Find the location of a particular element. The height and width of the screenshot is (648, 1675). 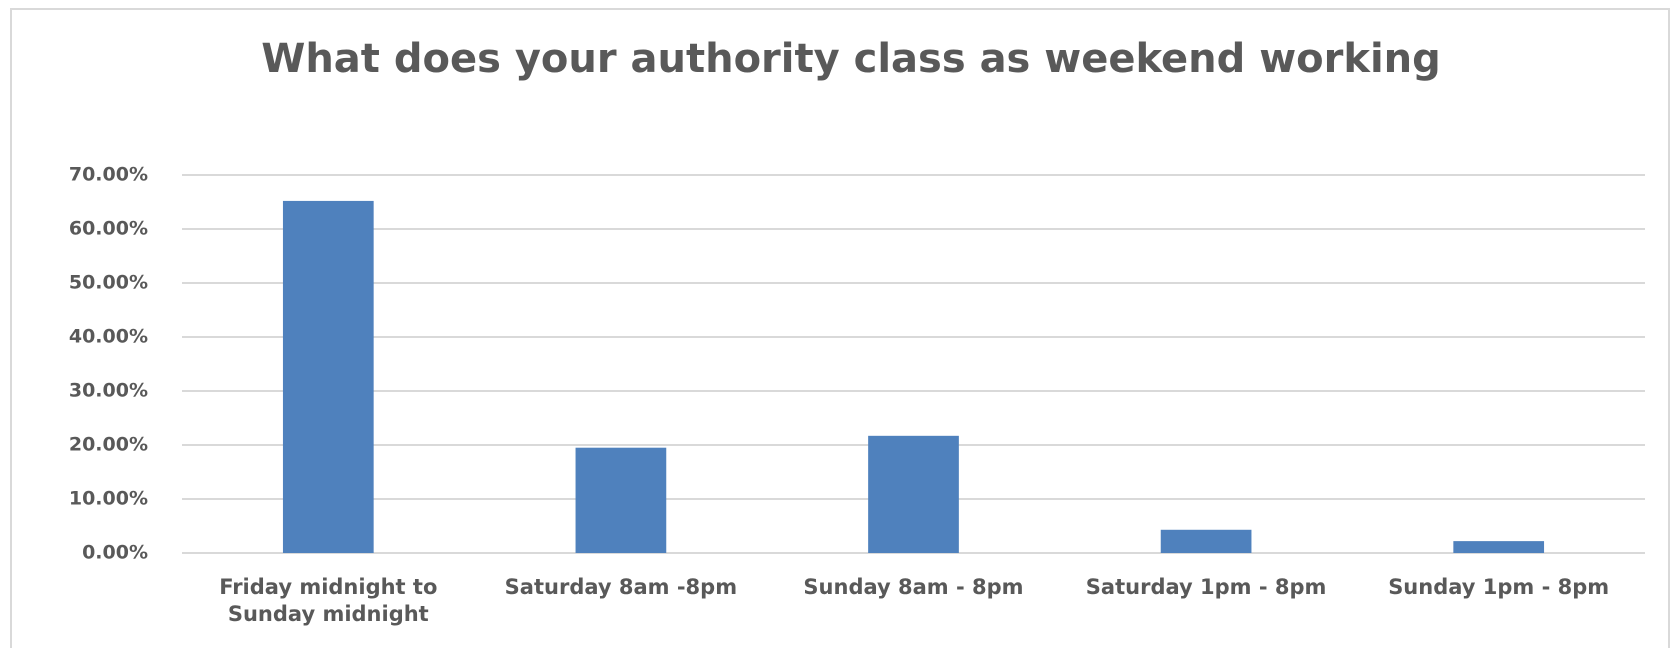

y-tick-label: 20.00% is located at coordinates (108, 445).